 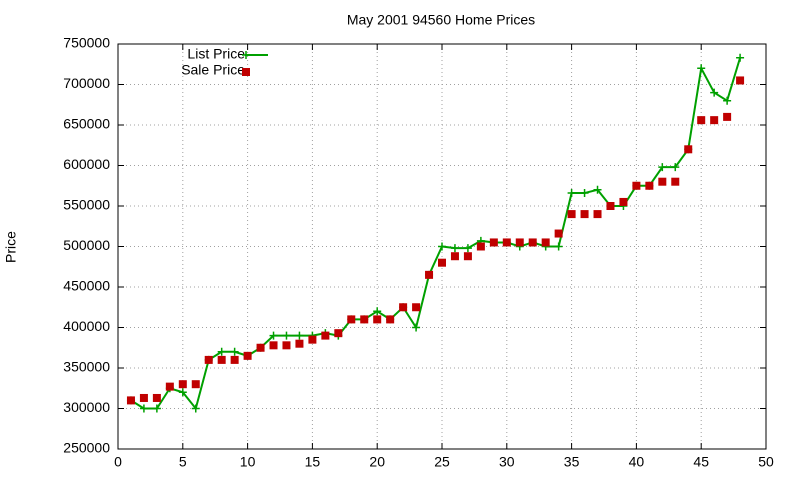 I want to click on x-tick-label: 50, so click(x=766, y=462).